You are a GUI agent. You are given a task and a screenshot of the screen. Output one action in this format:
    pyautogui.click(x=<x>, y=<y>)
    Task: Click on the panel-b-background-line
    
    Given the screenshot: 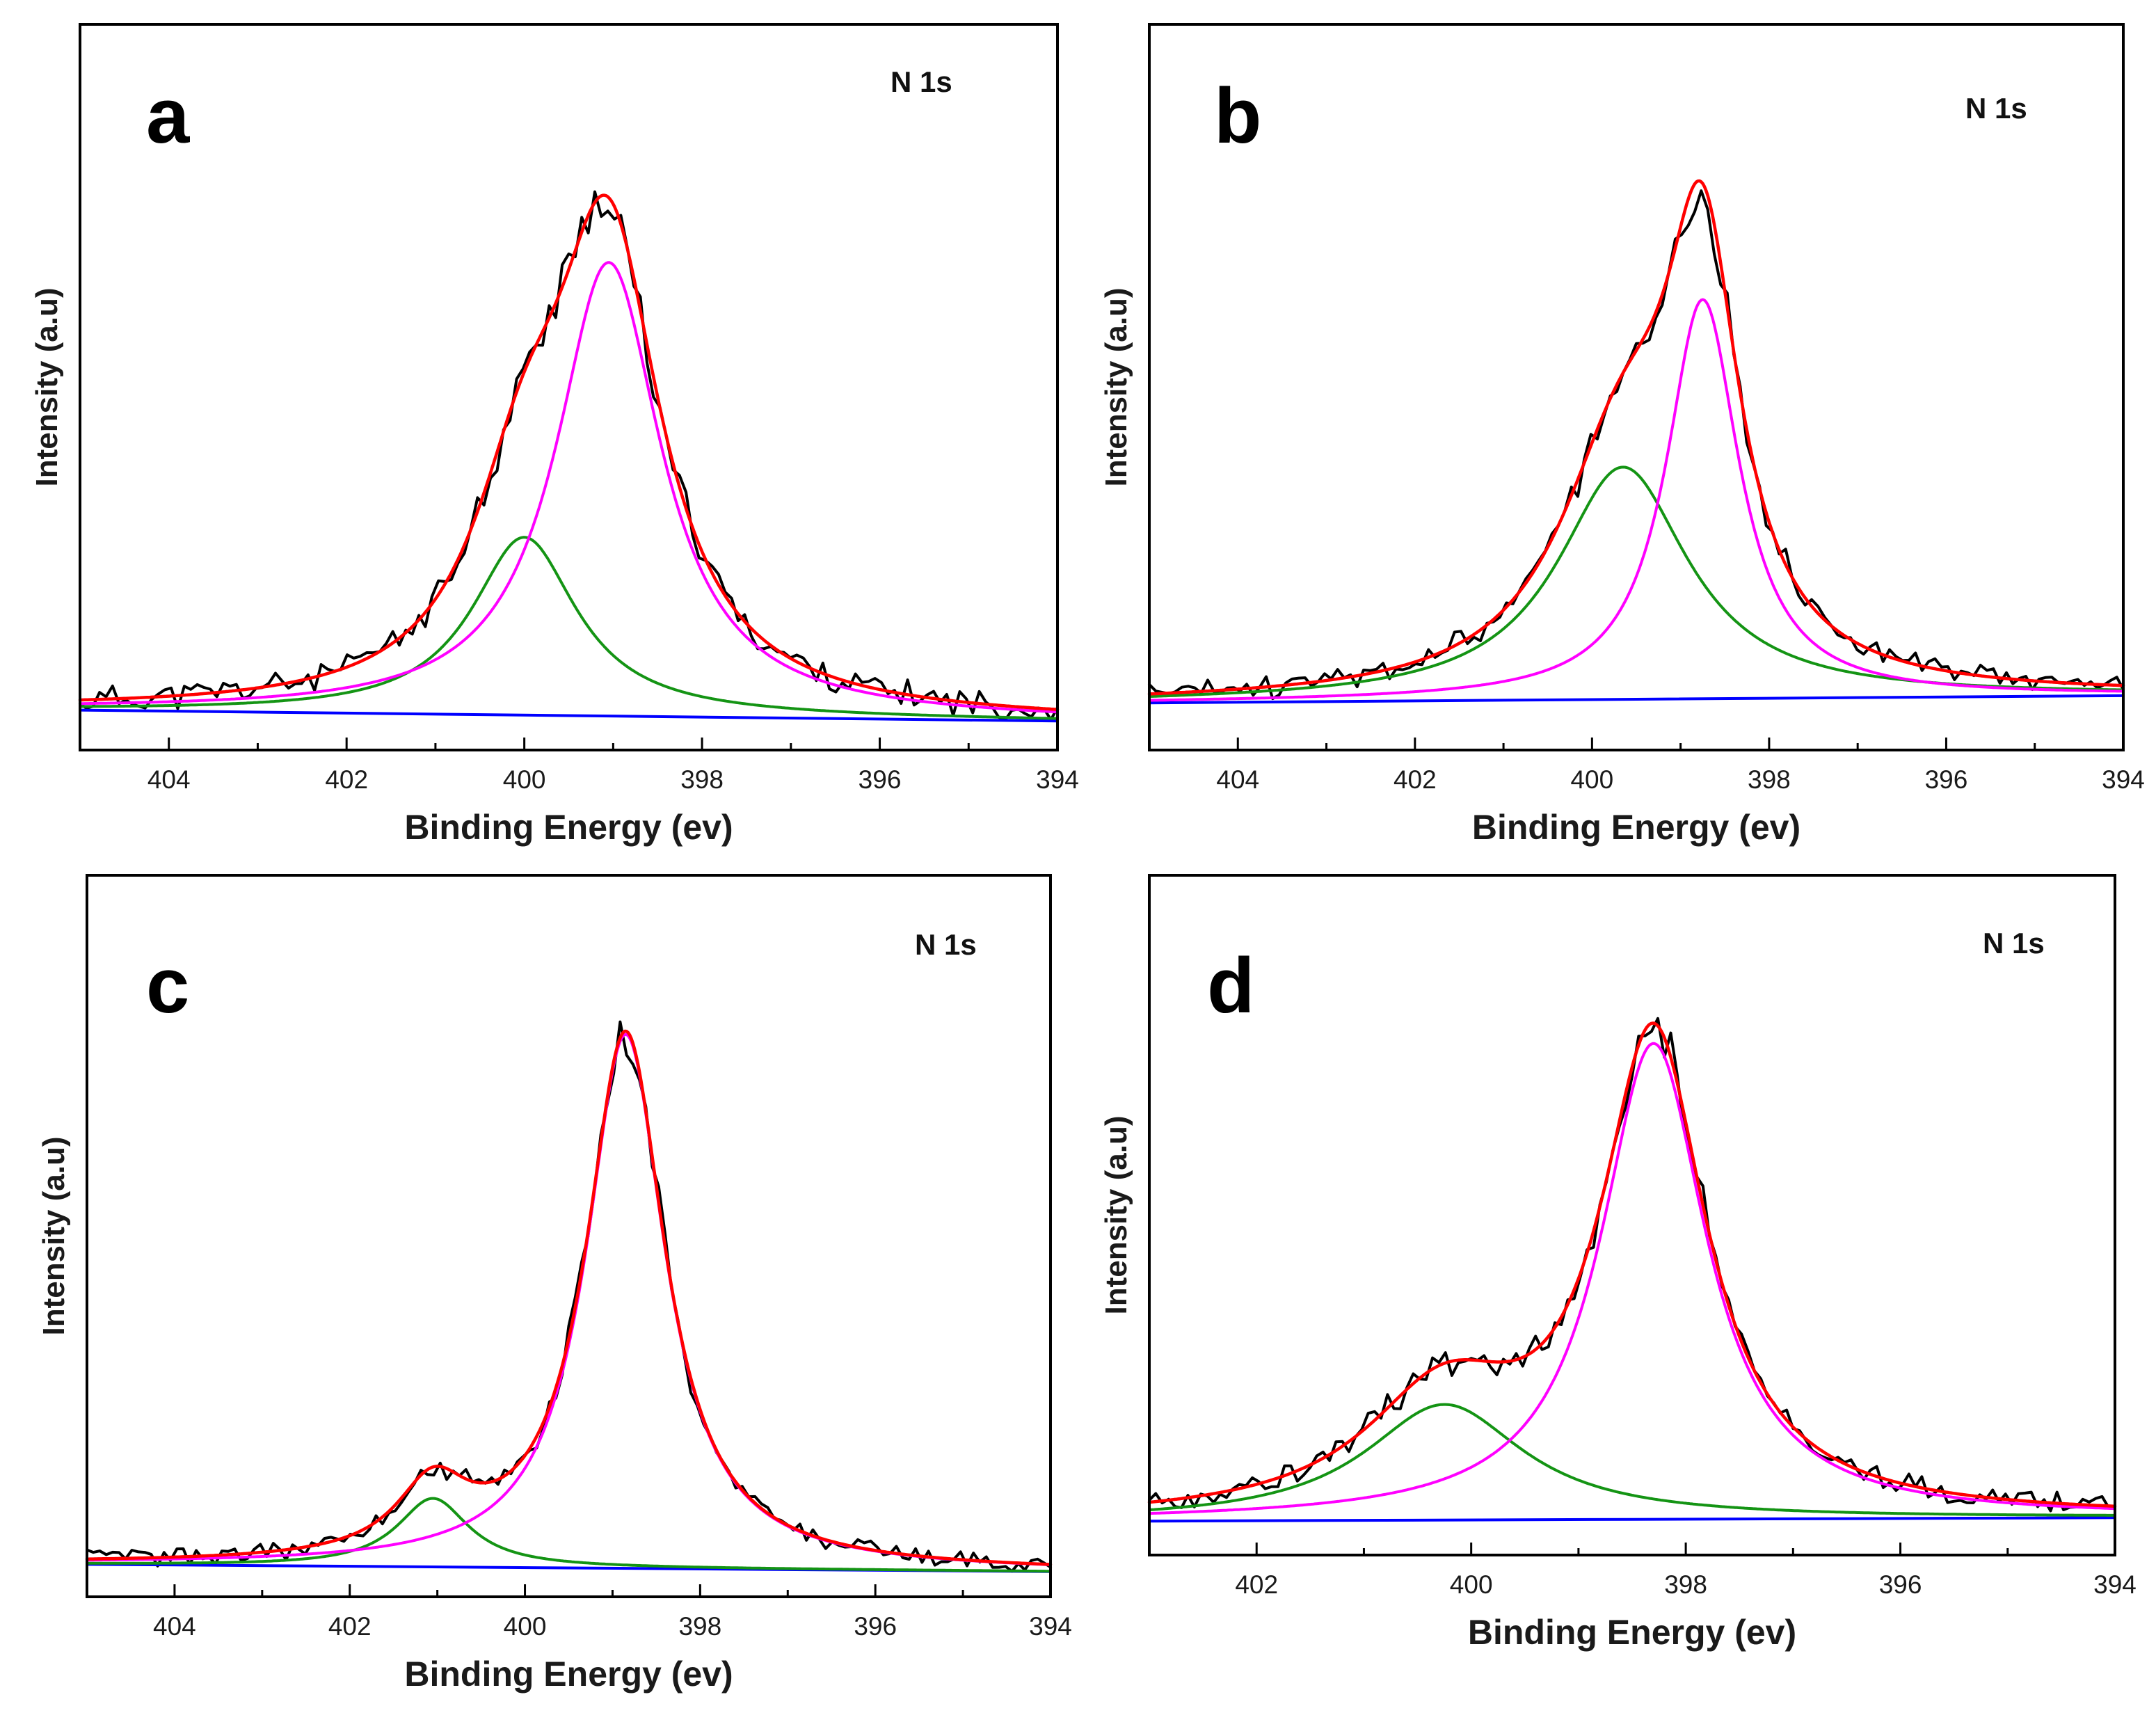 What is the action you would take?
    pyautogui.click(x=1636, y=699)
    